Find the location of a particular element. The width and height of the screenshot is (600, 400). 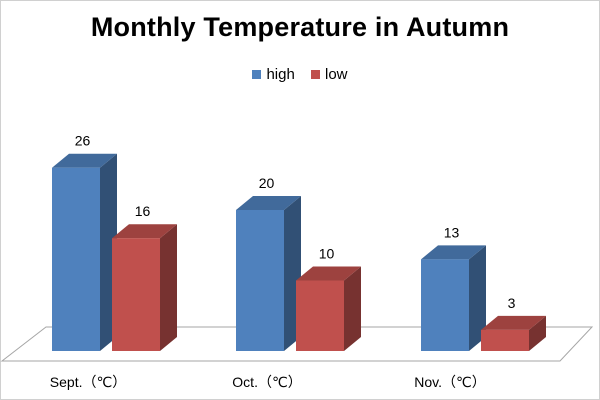

legend-entry-high: high is located at coordinates (273, 74).